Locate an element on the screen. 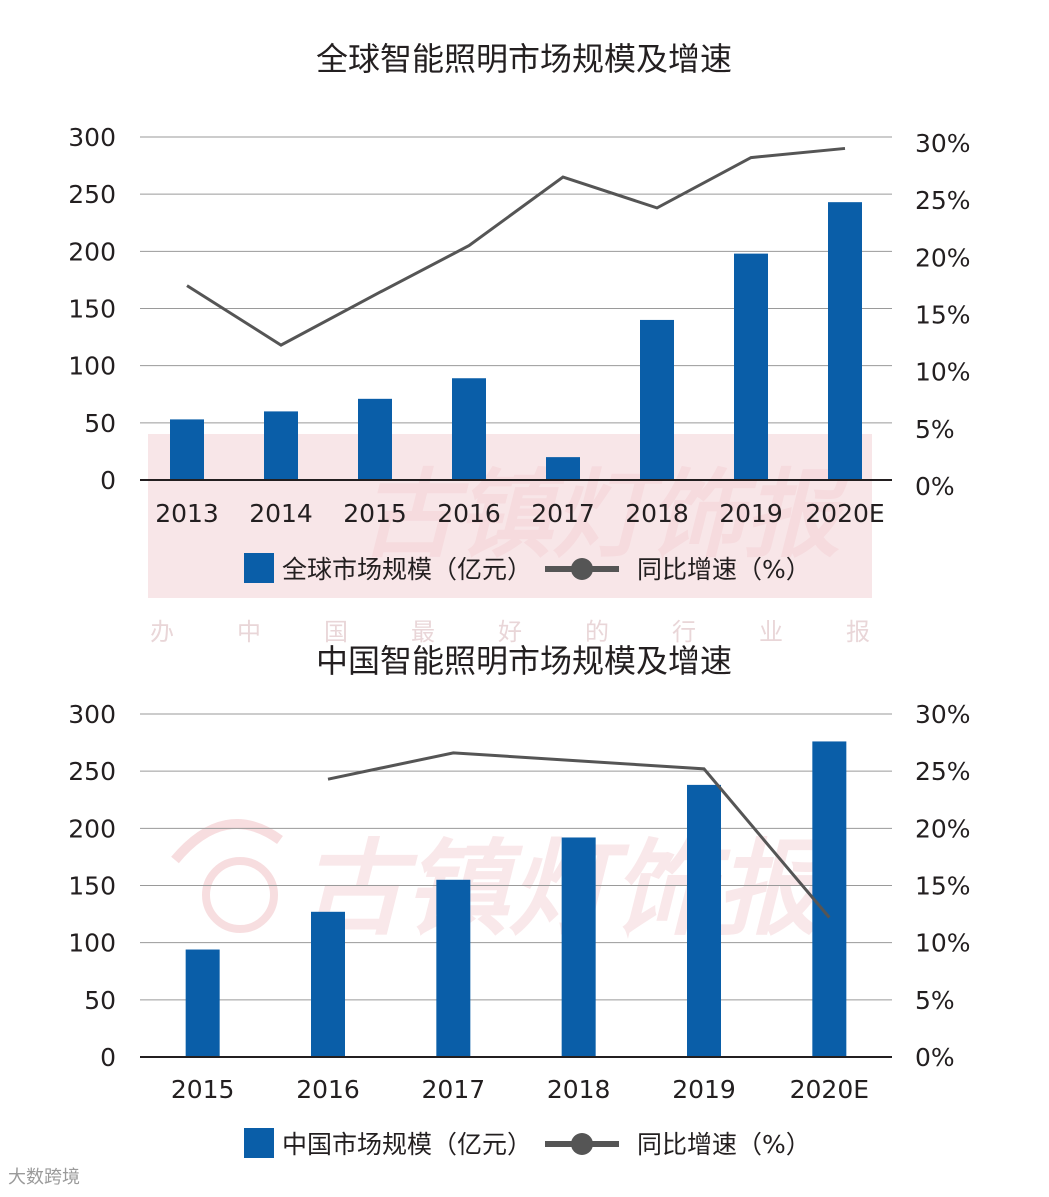 The image size is (1049, 1197). watermark-char: 业 is located at coordinates (771, 632).